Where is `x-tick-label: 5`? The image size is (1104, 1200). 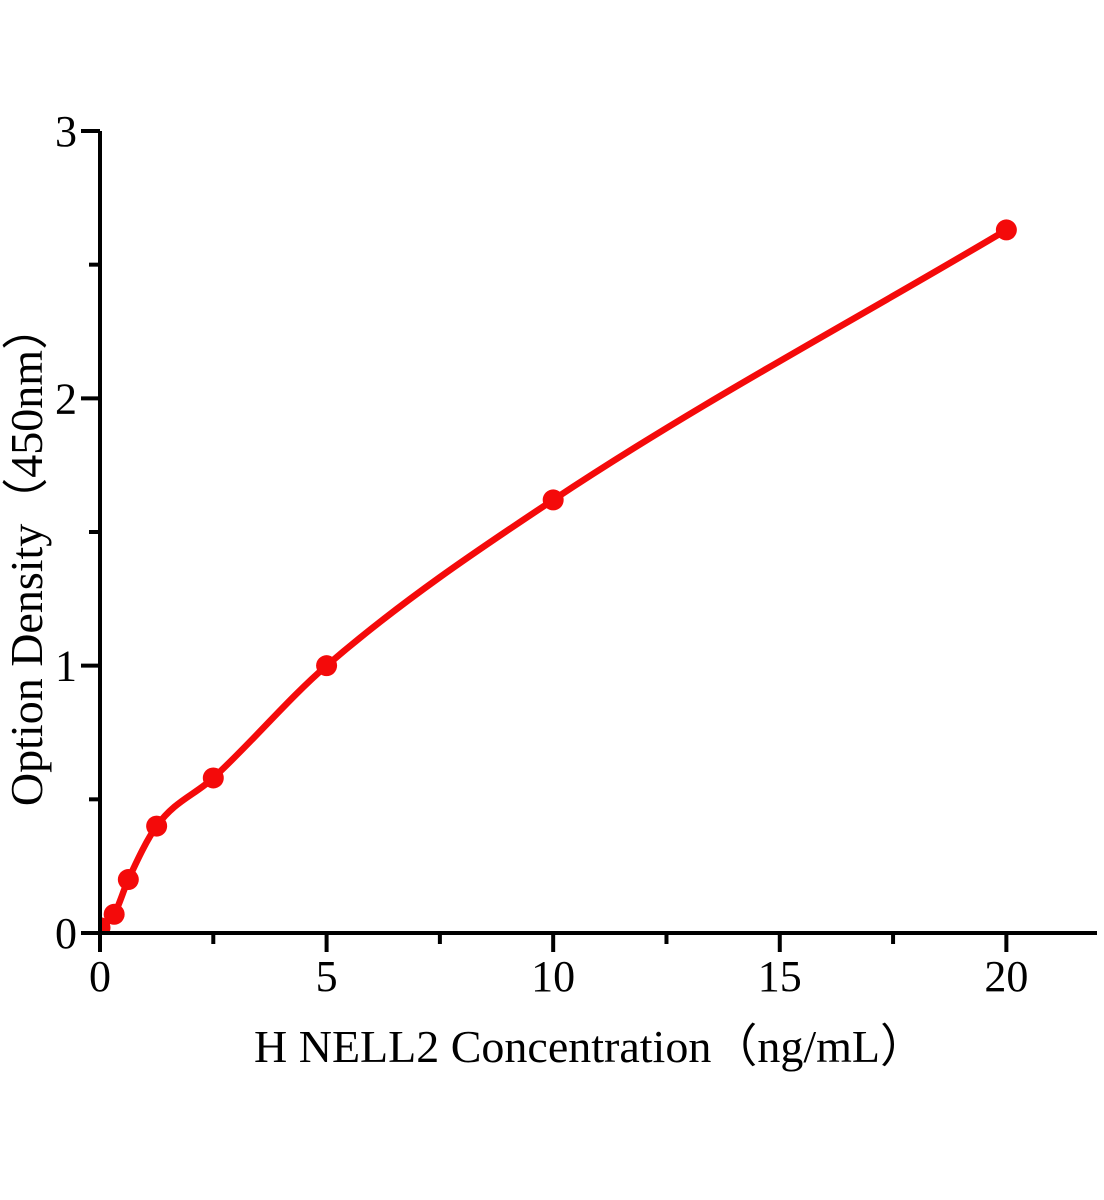
x-tick-label: 5 is located at coordinates (327, 976).